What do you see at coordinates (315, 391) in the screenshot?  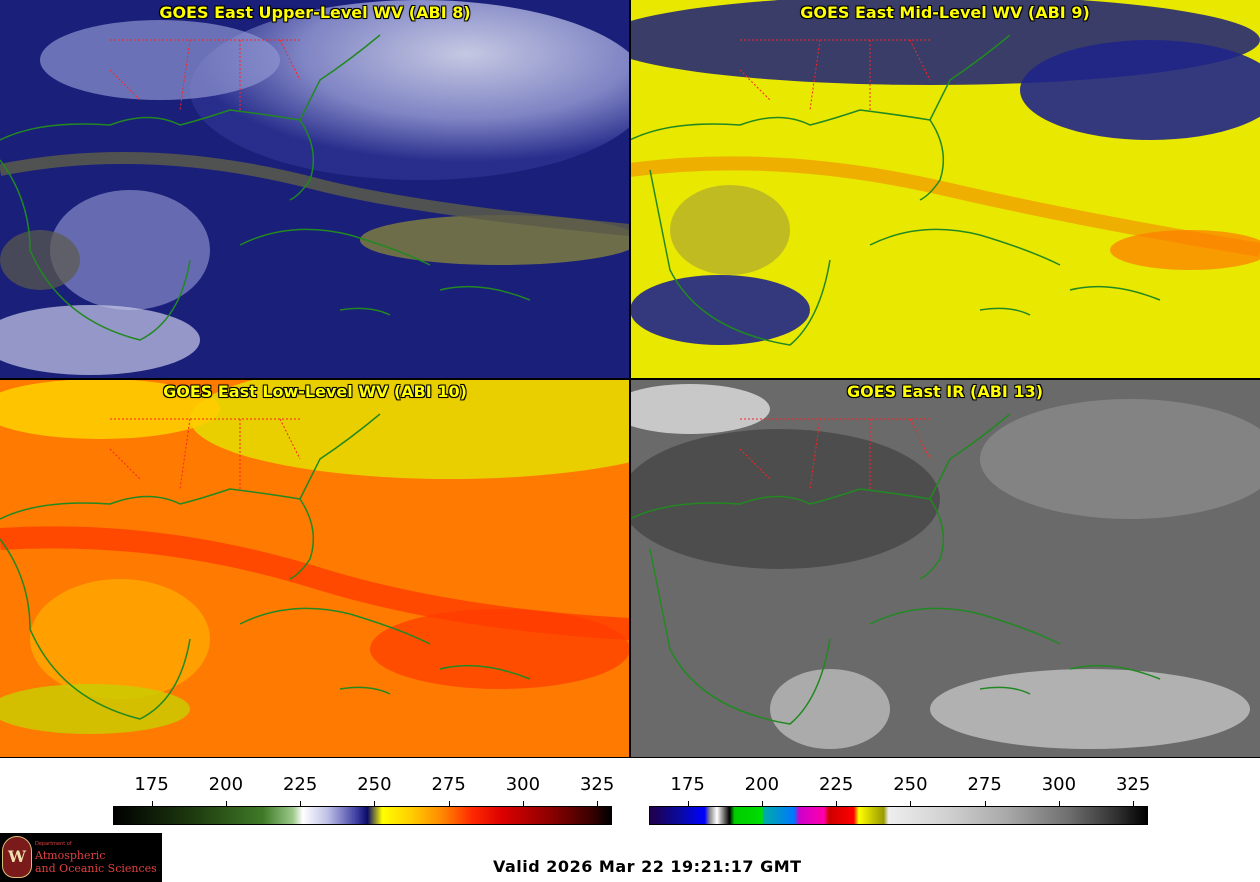 I see `panel-title-low-wv: GOES East Low-Level WV (ABI 10)` at bounding box center [315, 391].